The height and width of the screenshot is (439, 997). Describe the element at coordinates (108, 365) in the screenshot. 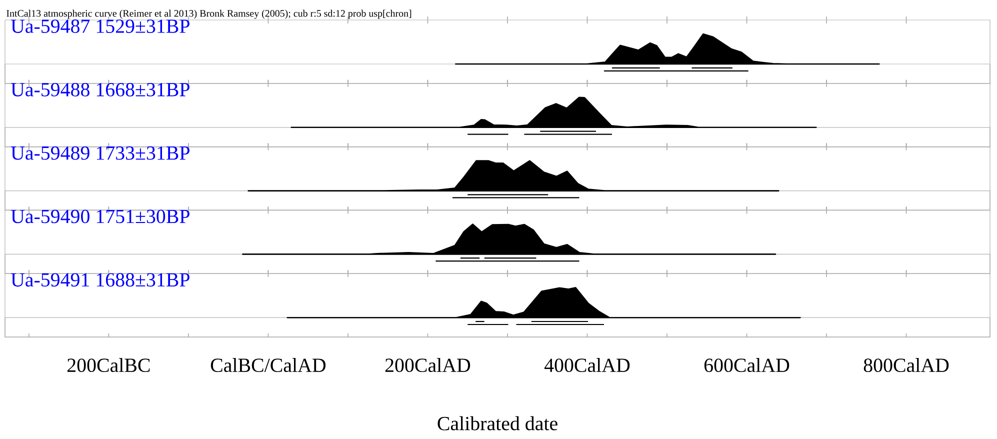

I see `x-tick-label: 200CalBC` at that location.